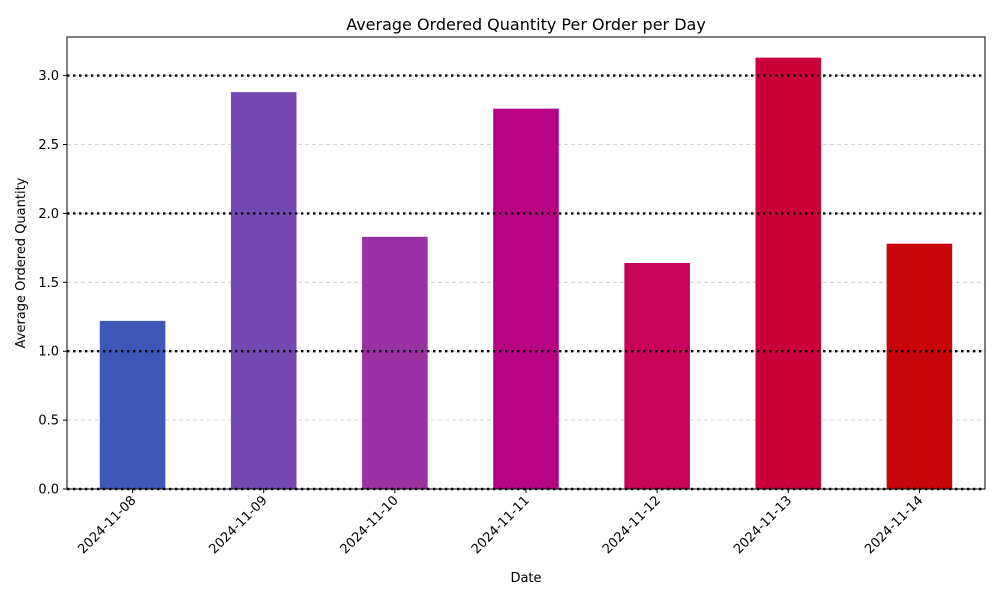 This screenshot has width=1000, height=600. What do you see at coordinates (21, 262) in the screenshot?
I see `y-axis-label: Average Ordered Quantity` at bounding box center [21, 262].